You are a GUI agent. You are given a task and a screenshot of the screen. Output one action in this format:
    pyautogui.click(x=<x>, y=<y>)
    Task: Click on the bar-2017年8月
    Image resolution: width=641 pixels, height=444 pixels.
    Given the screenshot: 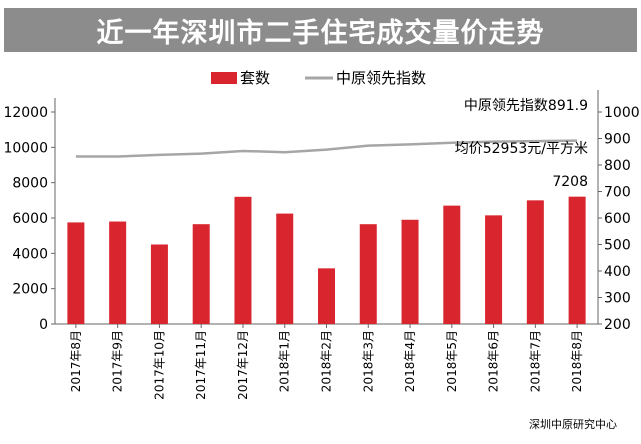 What is the action you would take?
    pyautogui.click(x=76, y=273)
    